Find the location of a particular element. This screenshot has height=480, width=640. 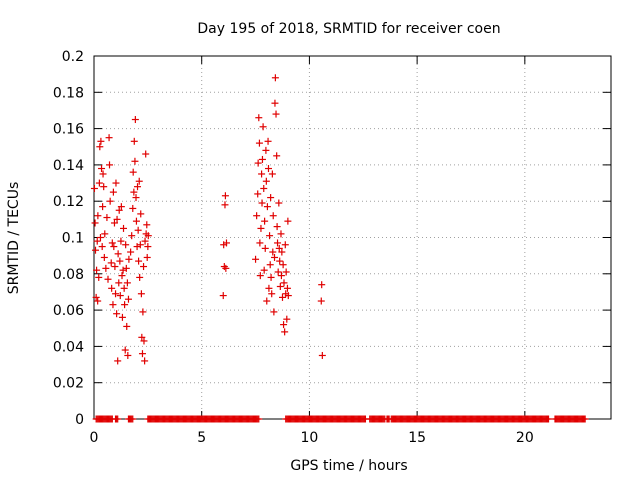

y-tick-label: 0.08 is located at coordinates (68, 275).